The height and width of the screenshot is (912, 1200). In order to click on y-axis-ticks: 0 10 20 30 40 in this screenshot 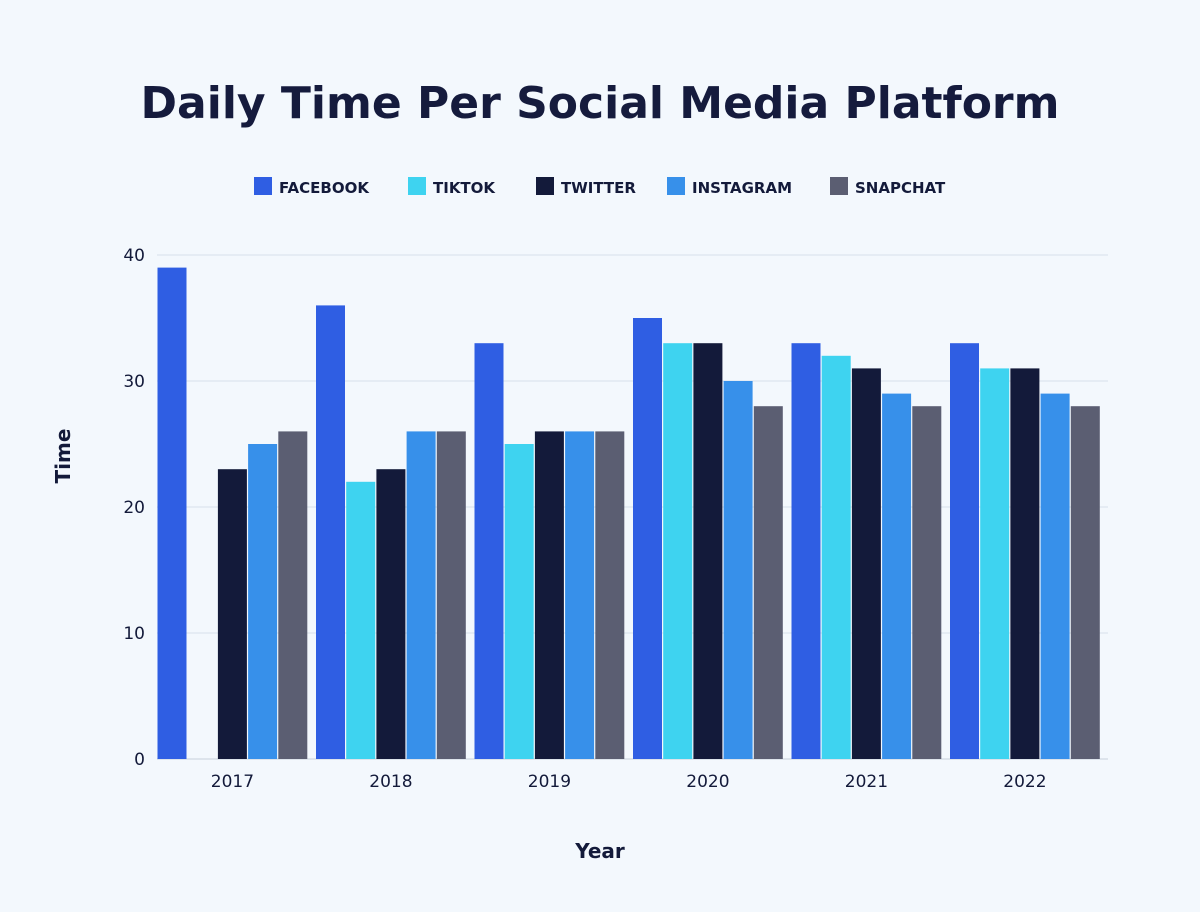, I will do `click(134, 508)`.